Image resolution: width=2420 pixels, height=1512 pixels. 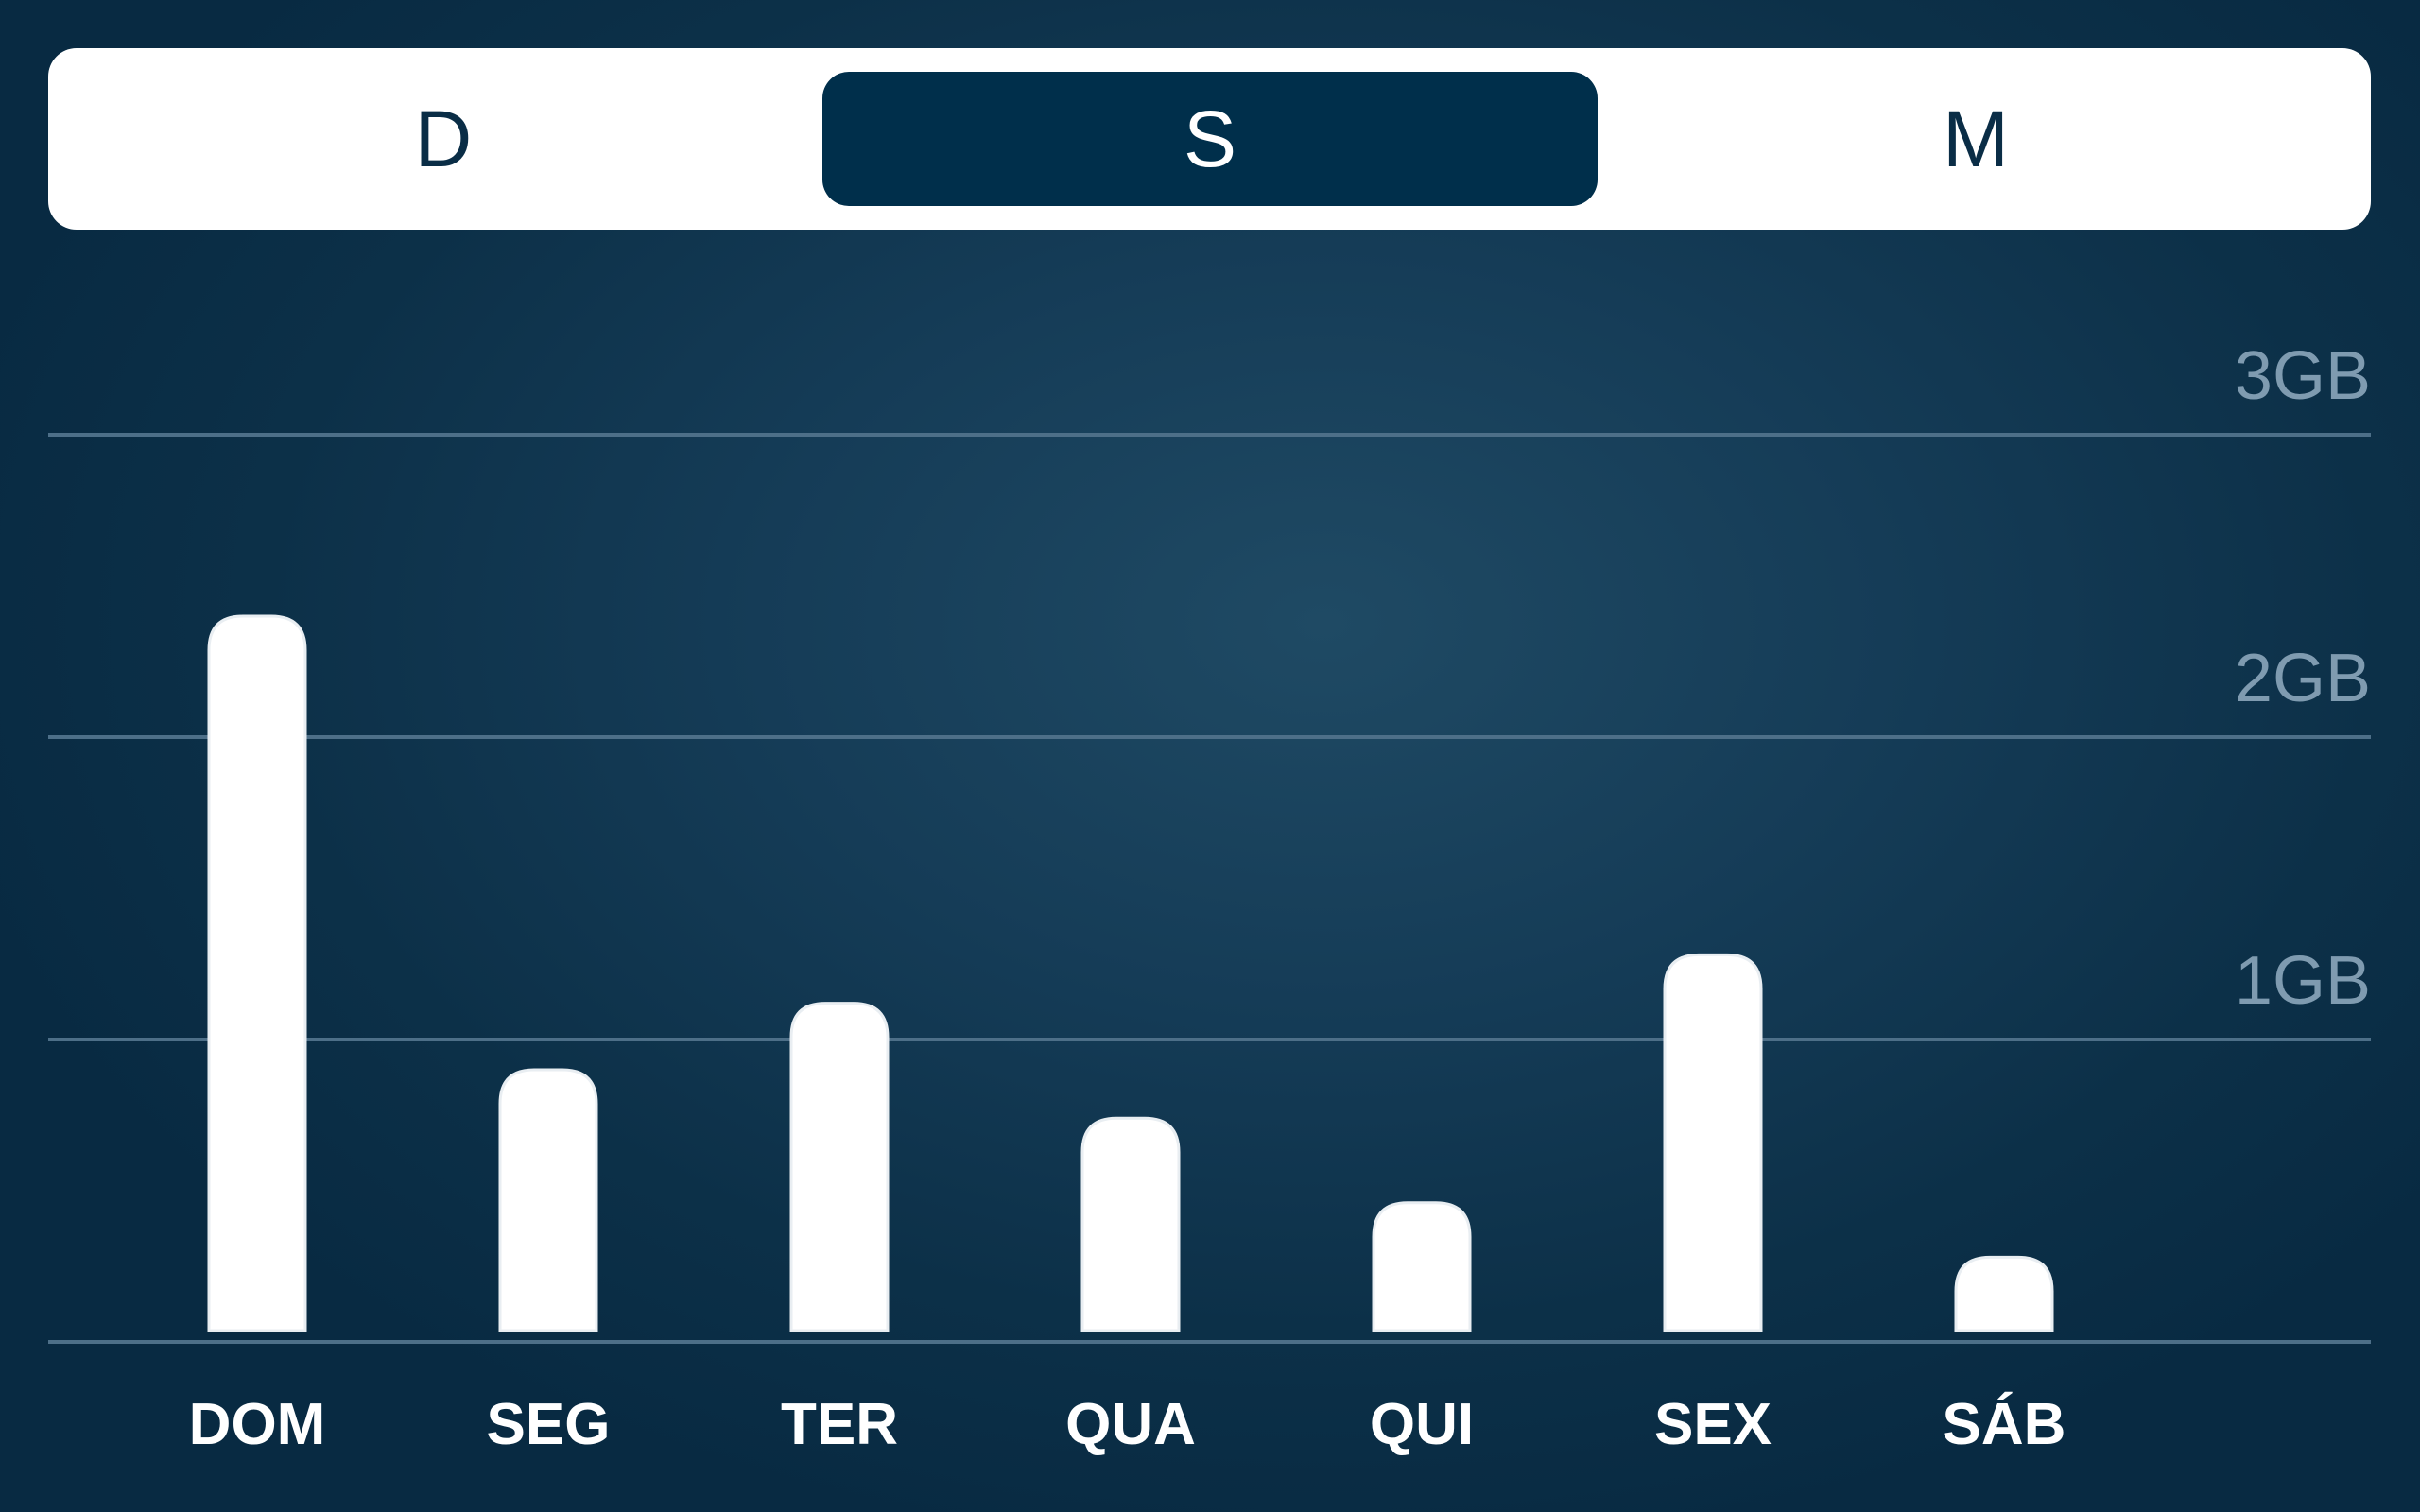 I want to click on x-tick-label-0: DOM, so click(x=257, y=1424).